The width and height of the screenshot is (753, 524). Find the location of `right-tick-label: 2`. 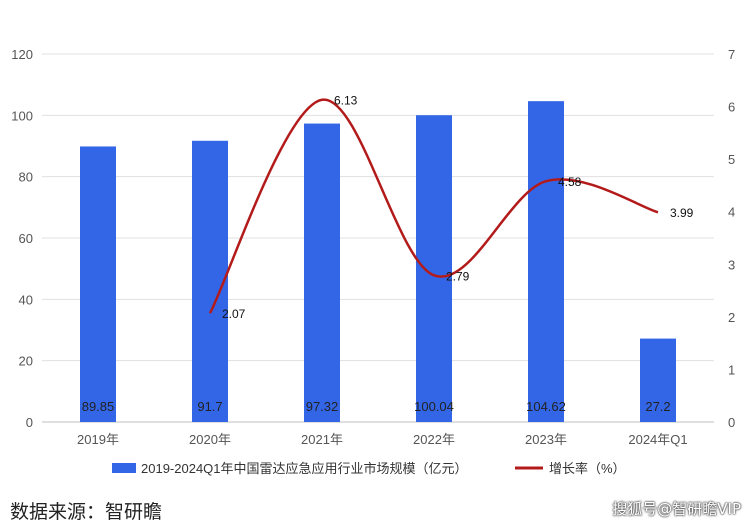

right-tick-label: 2 is located at coordinates (731, 317).